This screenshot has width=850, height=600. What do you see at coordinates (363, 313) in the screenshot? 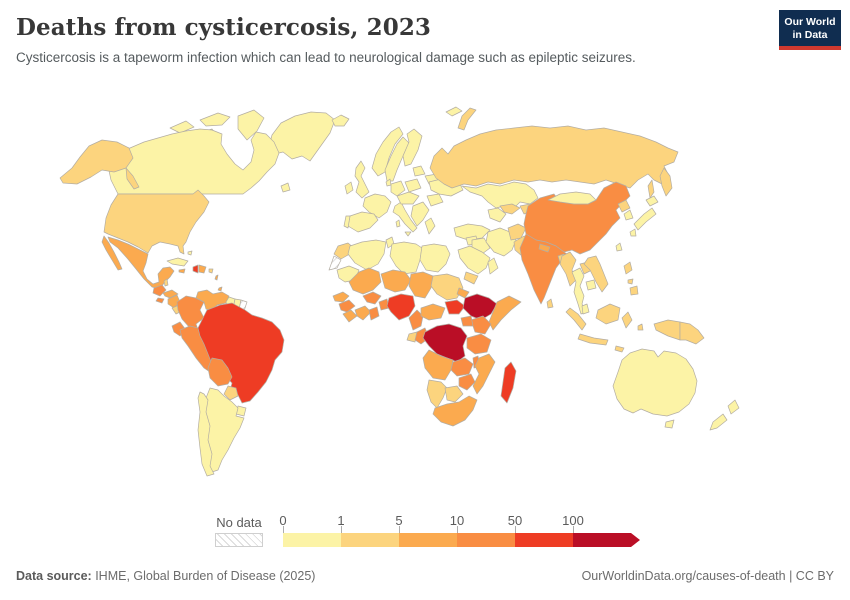
I see `country-cote-divoire` at bounding box center [363, 313].